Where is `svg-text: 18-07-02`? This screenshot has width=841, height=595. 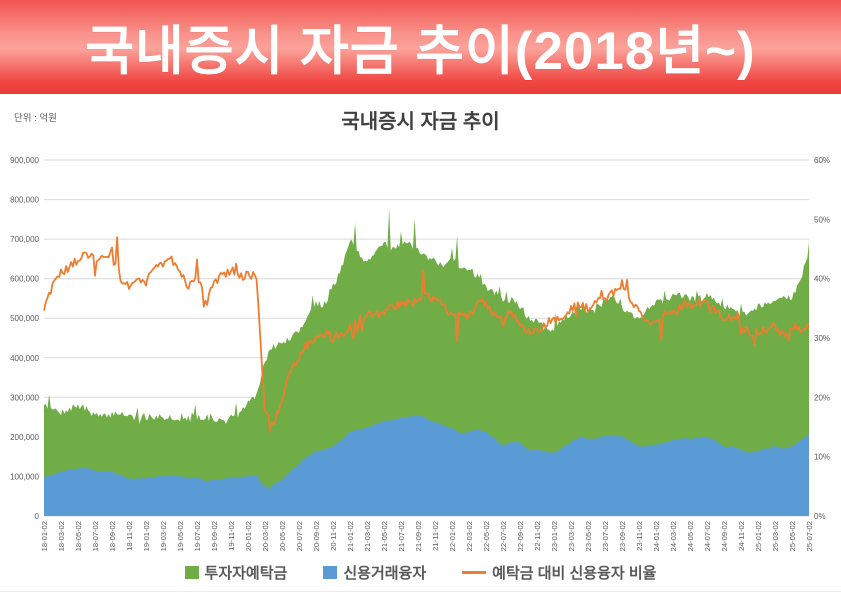 svg-text: 18-07-02 is located at coordinates (95, 536).